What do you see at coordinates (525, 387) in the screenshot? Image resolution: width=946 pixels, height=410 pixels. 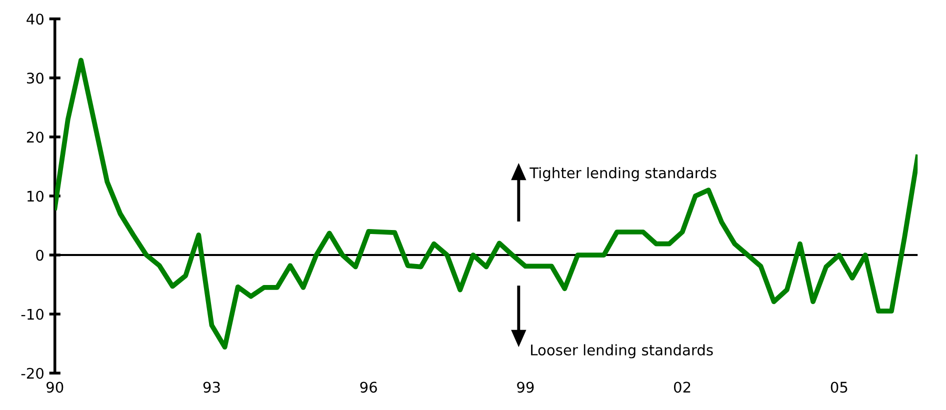 I see `x-tick-label: 99` at bounding box center [525, 387].